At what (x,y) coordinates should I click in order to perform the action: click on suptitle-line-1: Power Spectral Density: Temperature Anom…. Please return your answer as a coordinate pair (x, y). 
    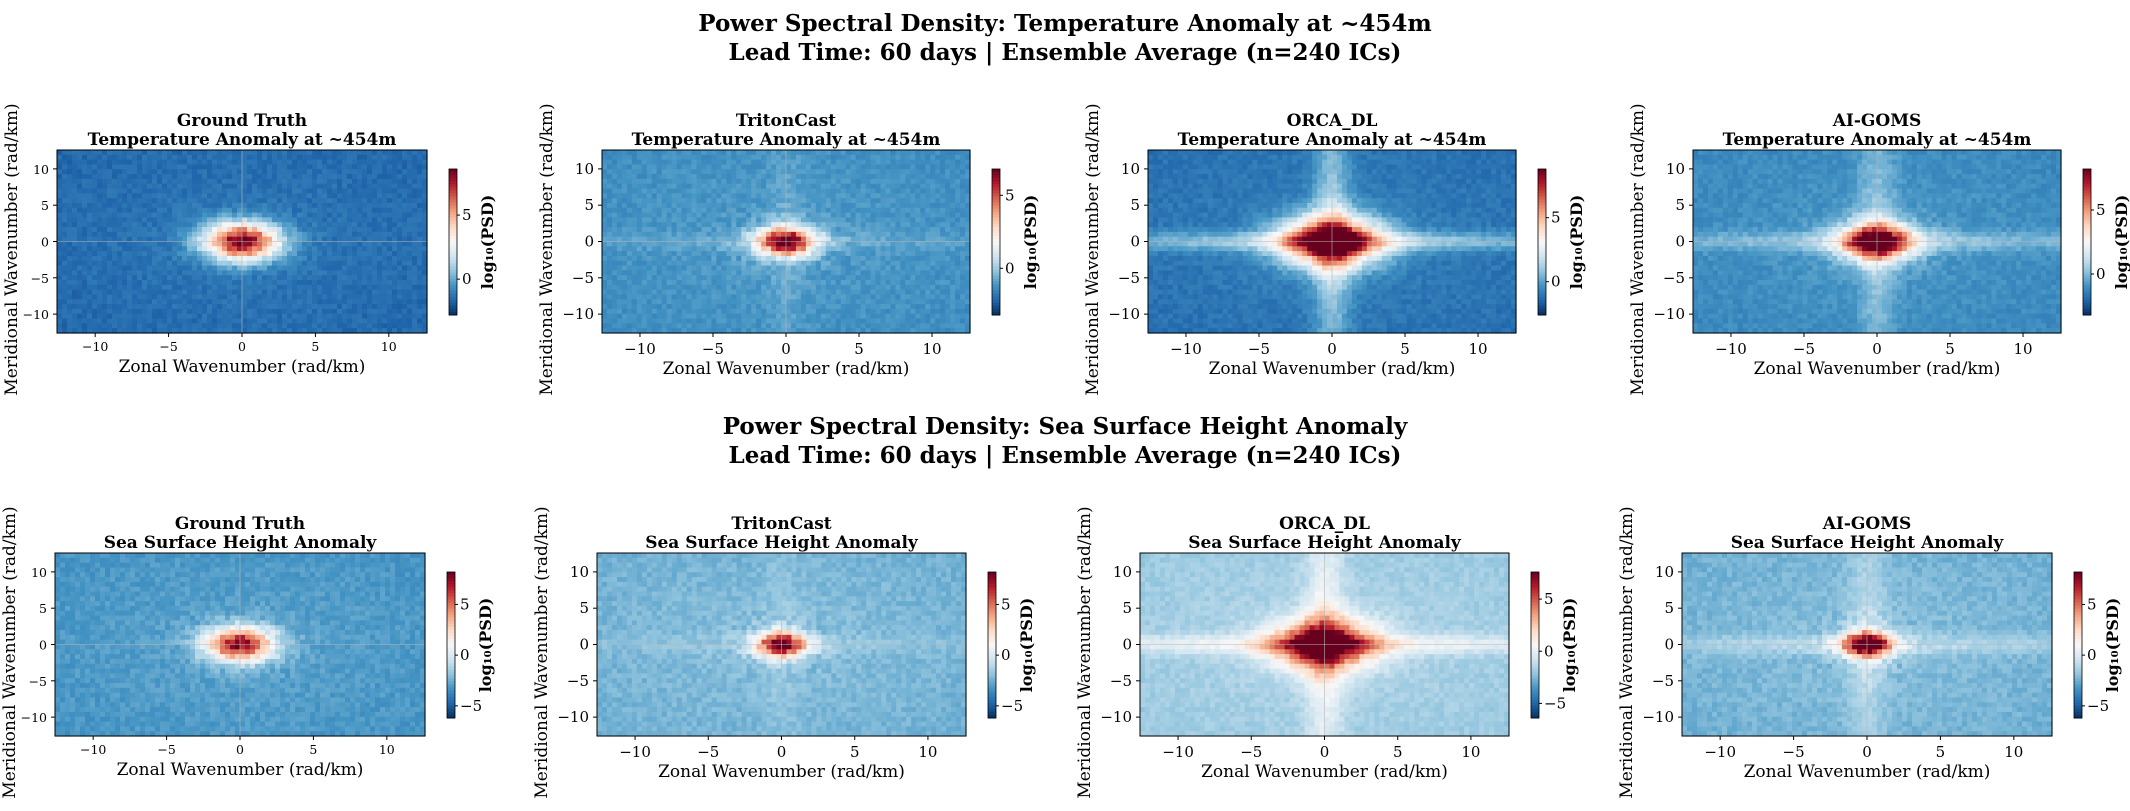
    Looking at the image, I should click on (1065, 23).